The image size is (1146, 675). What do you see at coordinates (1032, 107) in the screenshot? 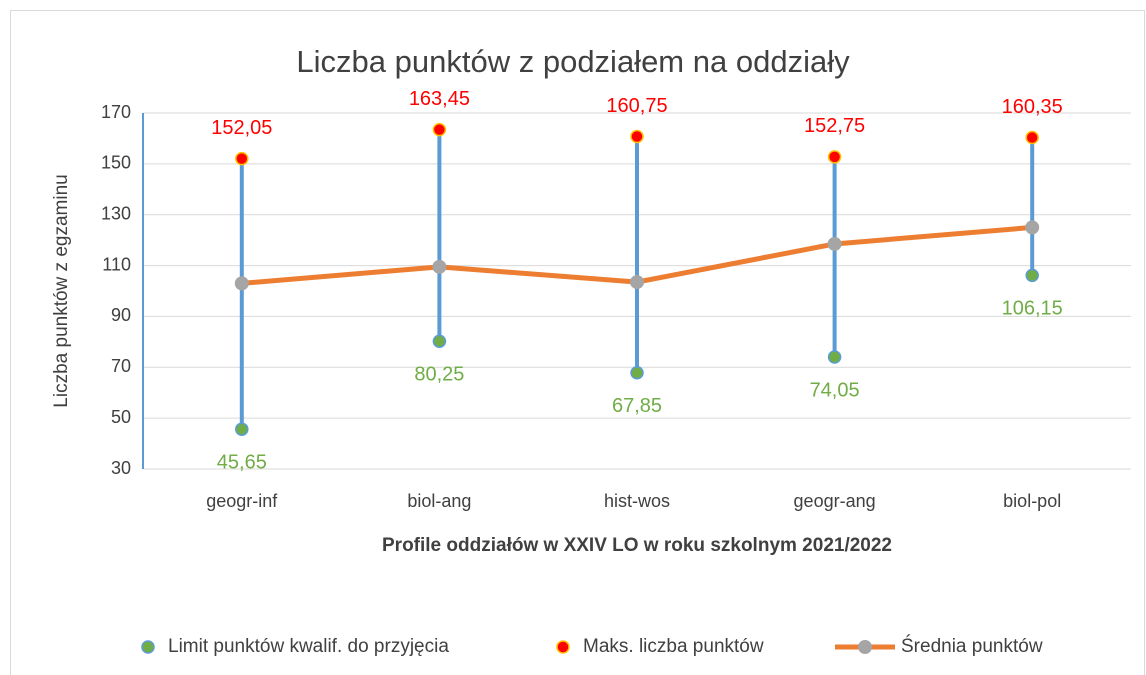
I see `max-value-label: 160,35` at bounding box center [1032, 107].